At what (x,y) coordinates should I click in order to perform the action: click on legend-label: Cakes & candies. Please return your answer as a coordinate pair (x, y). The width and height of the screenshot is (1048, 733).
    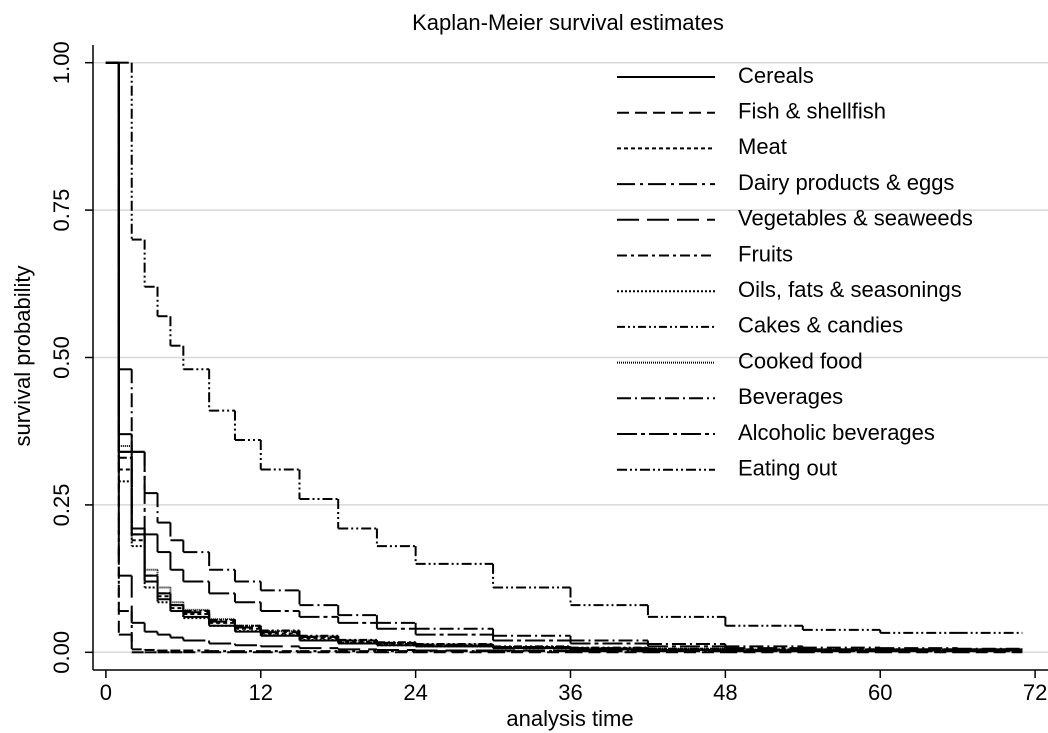
    Looking at the image, I should click on (820, 325).